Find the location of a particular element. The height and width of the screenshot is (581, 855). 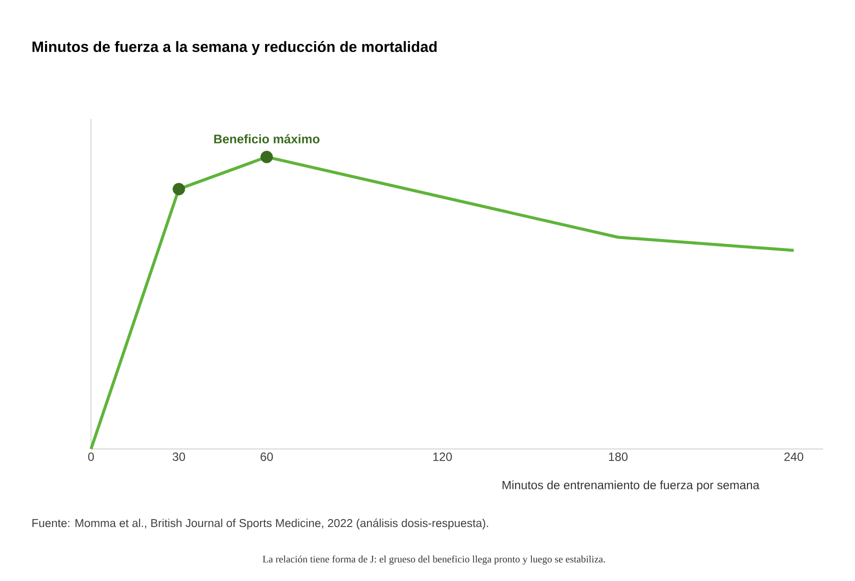

x-axis-title: Minutos de entrenamiento de fuerza por semana is located at coordinates (631, 486).